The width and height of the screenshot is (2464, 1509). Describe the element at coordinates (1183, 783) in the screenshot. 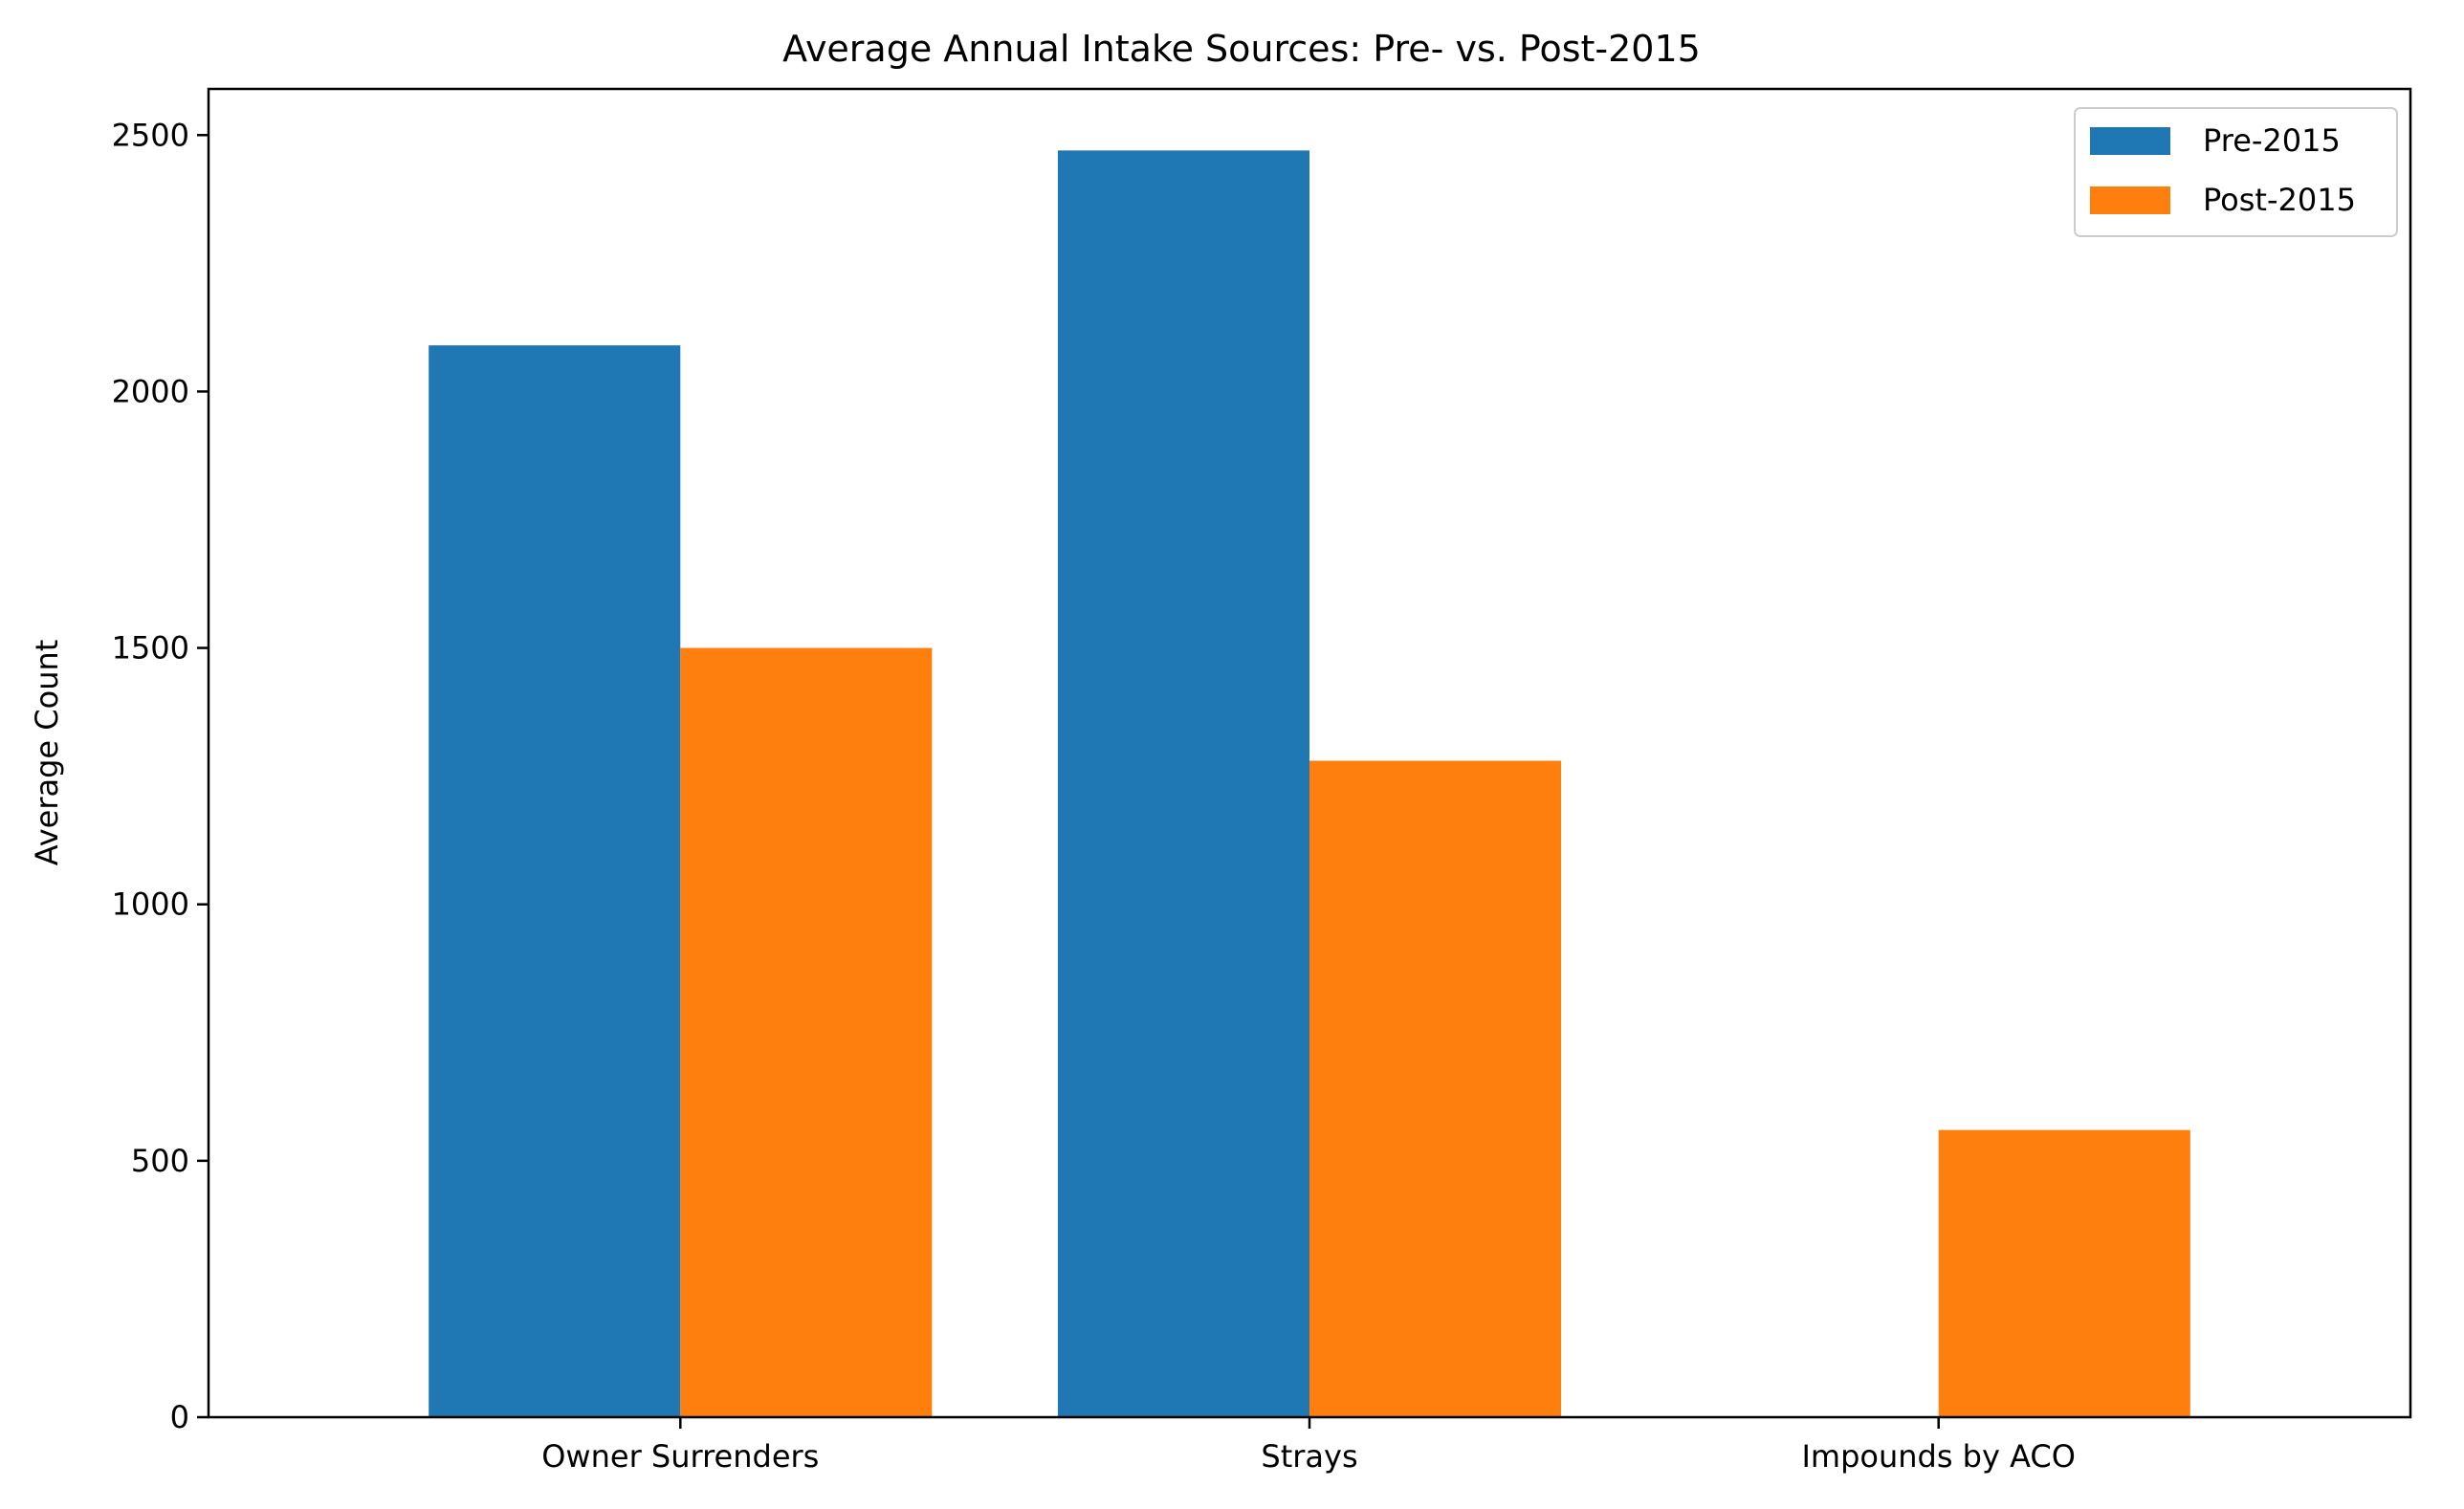

I see `bar-pre-2015-strays` at that location.